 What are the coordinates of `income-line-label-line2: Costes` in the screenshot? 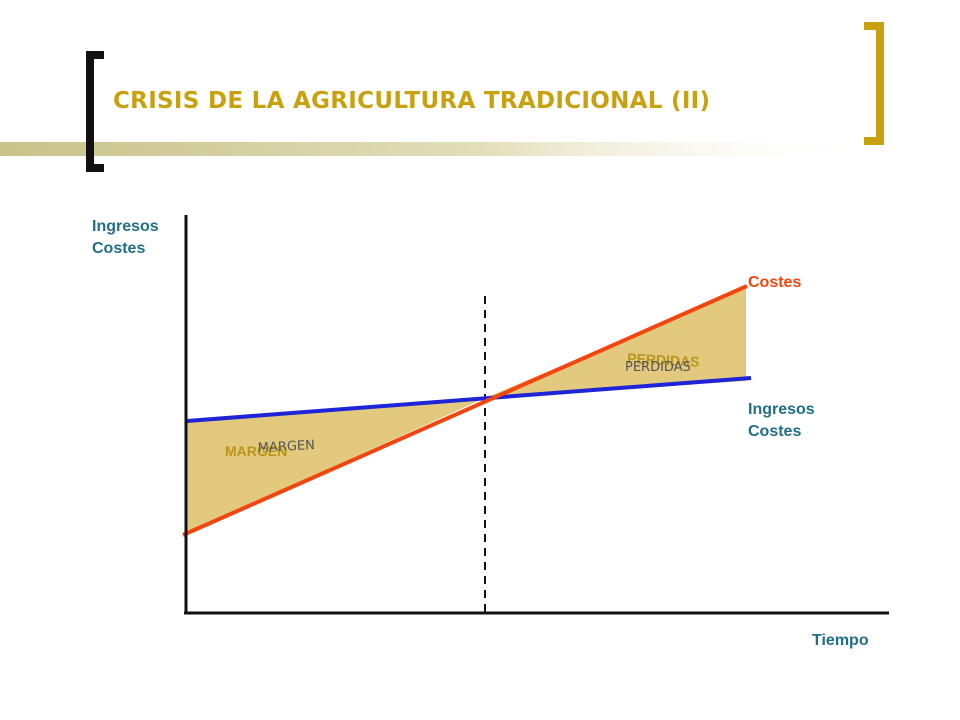 It's located at (775, 431).